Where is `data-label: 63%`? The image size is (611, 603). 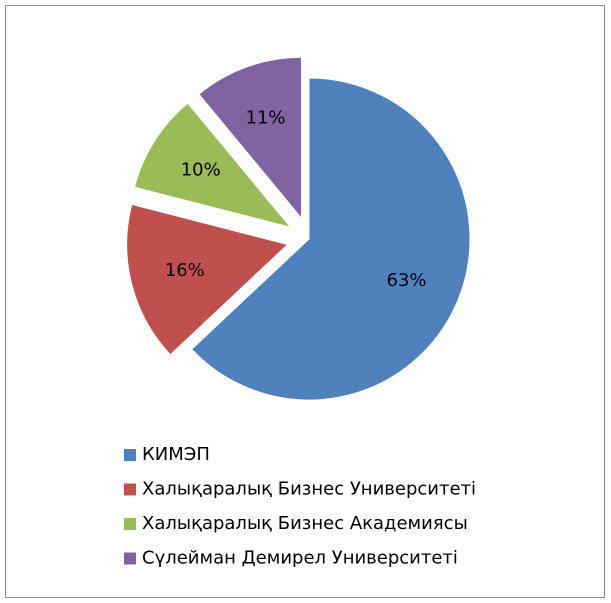
data-label: 63% is located at coordinates (407, 280).